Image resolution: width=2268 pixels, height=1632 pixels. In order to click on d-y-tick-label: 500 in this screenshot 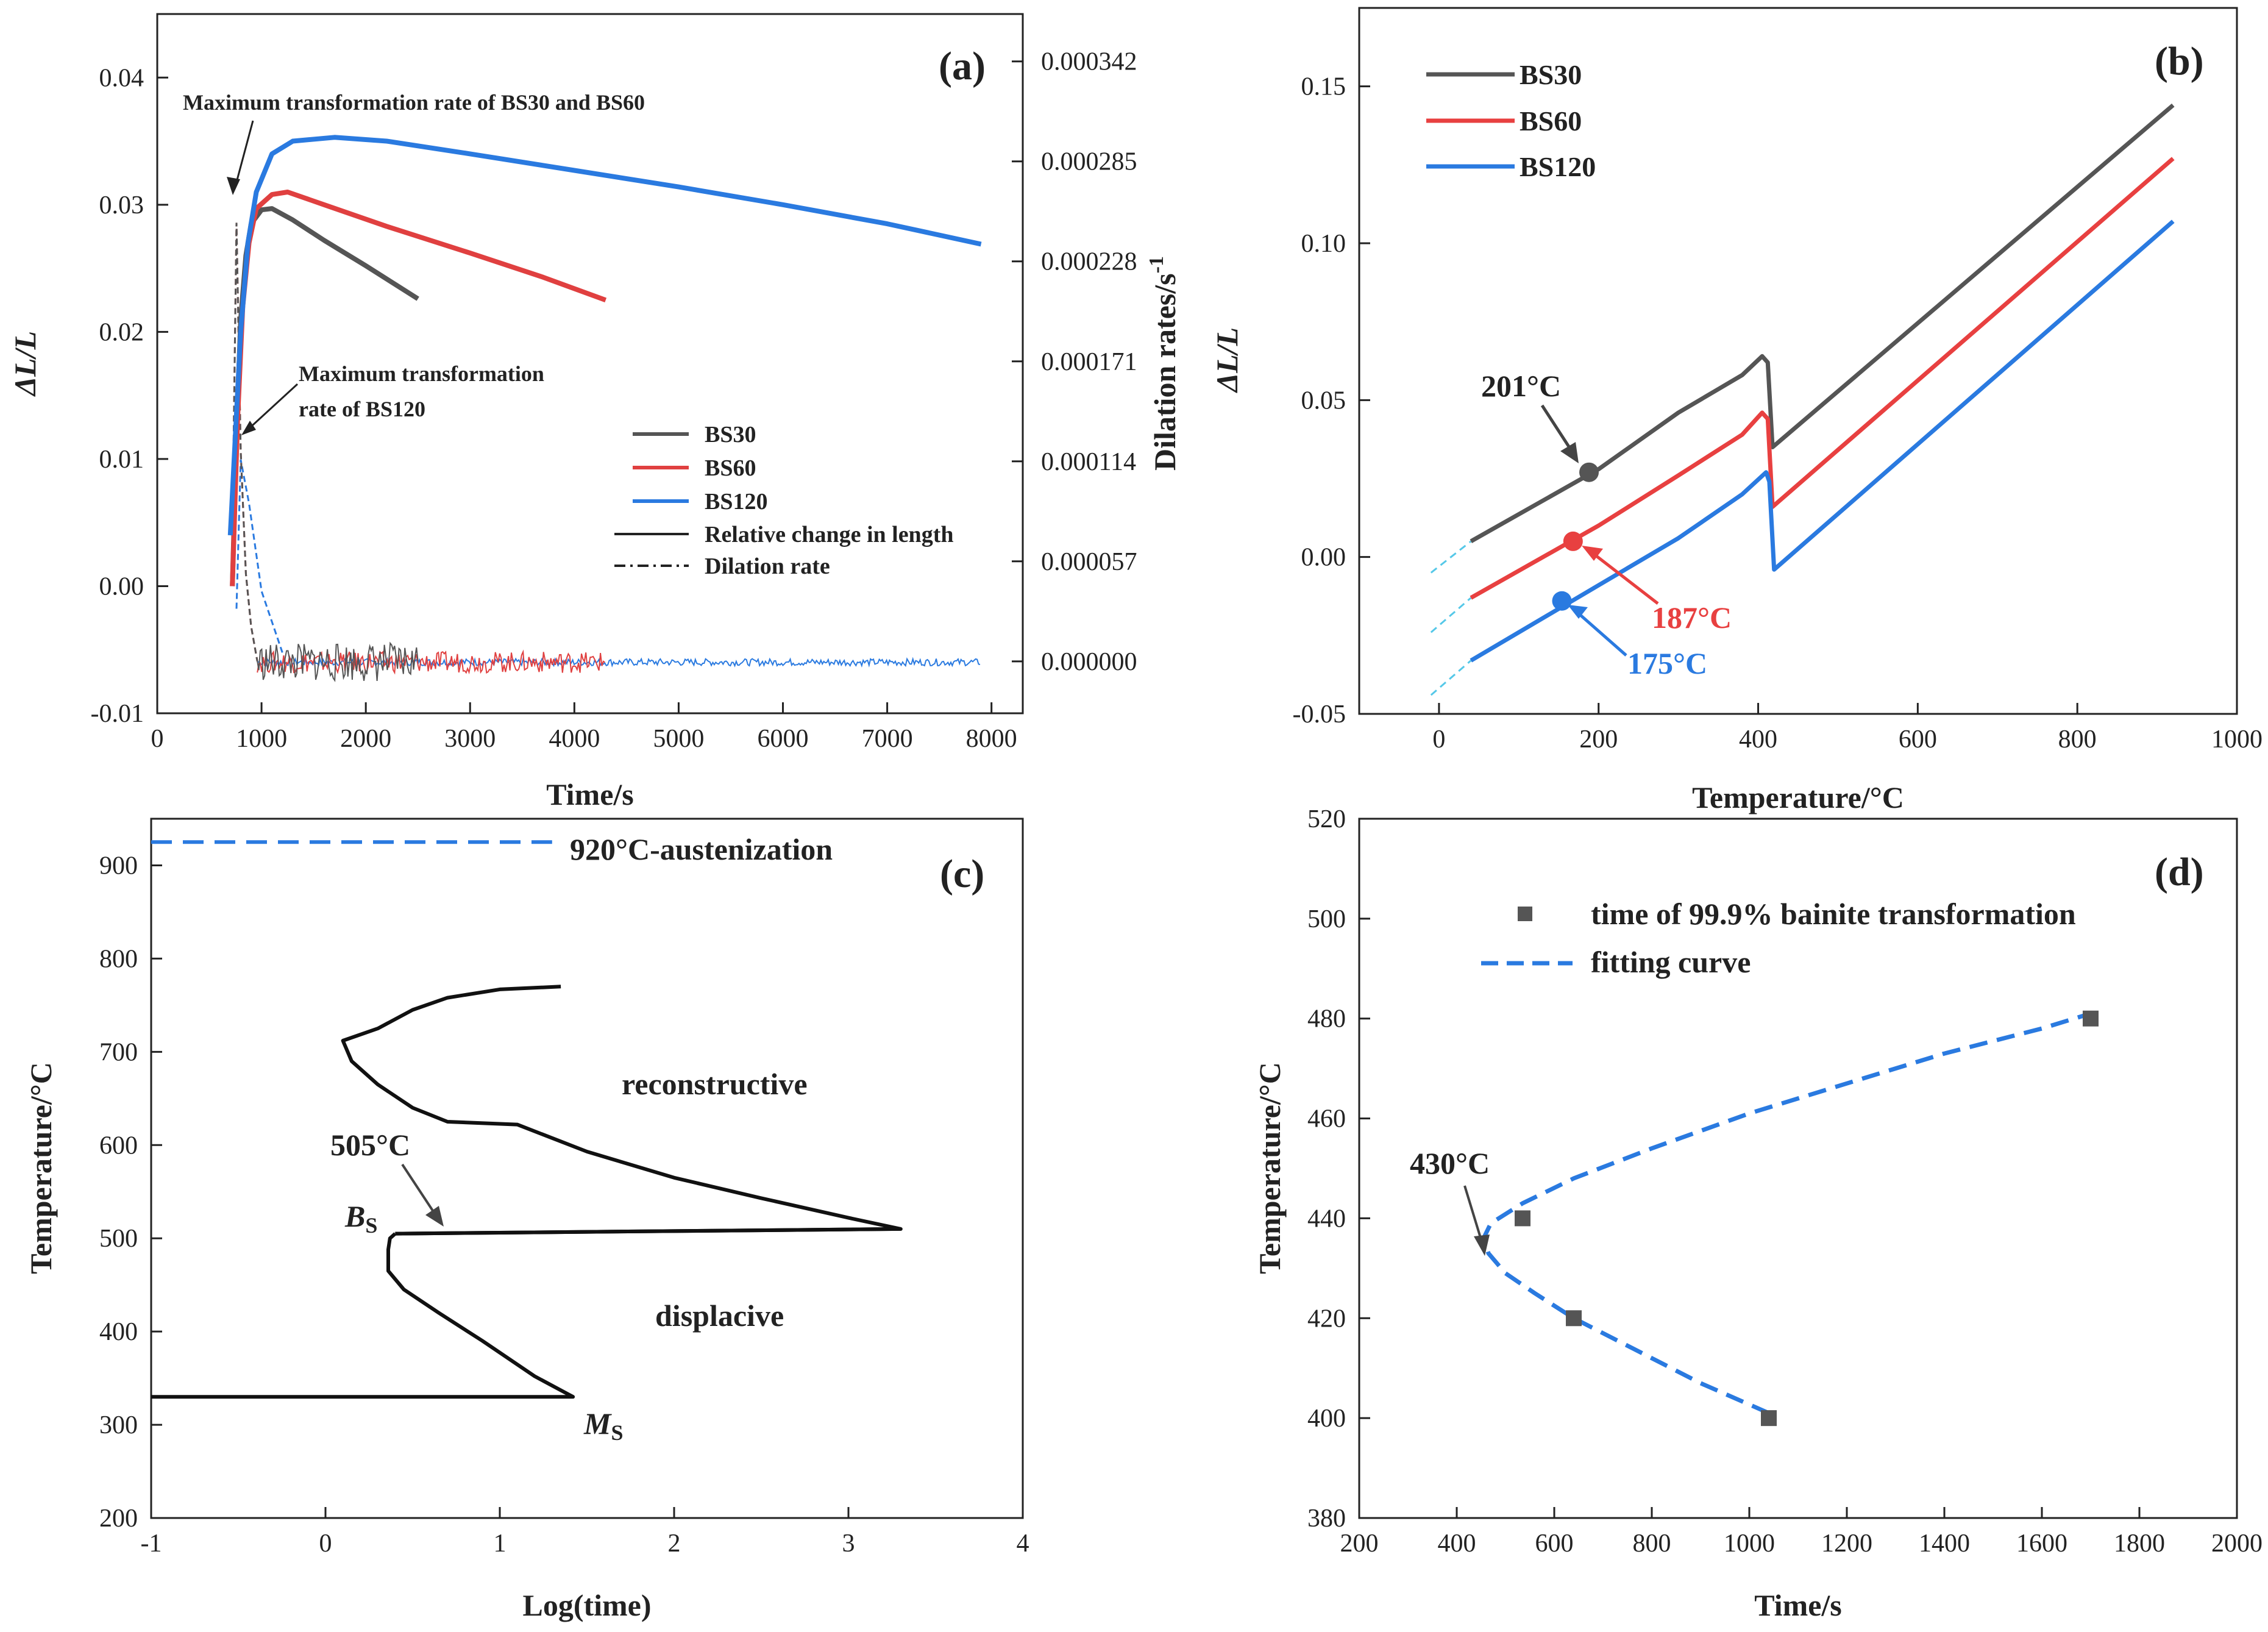, I will do `click(1326, 919)`.